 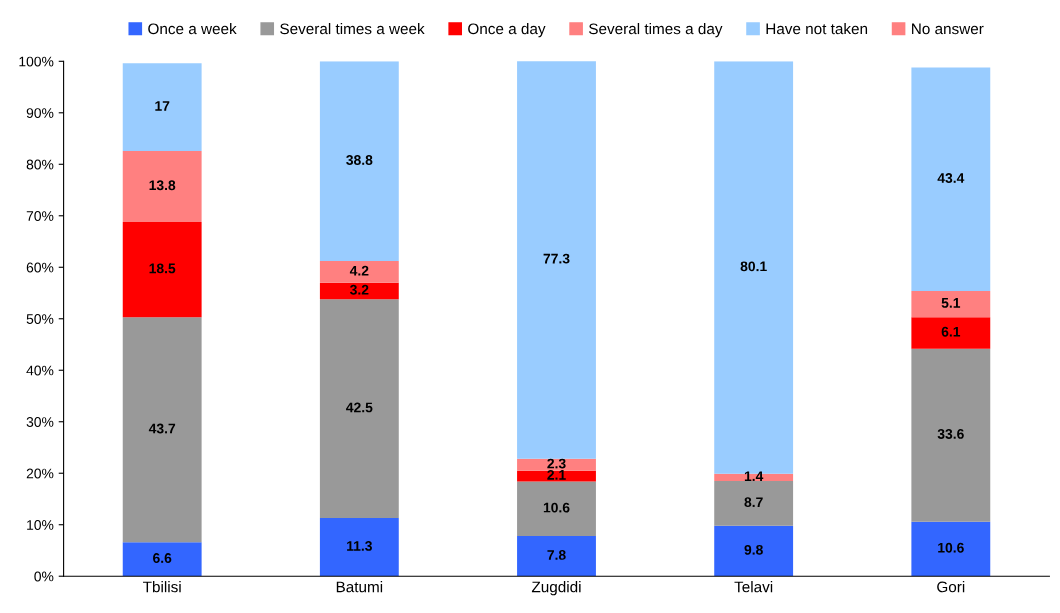 I want to click on y-tick-label: 100%, so click(x=36, y=61).